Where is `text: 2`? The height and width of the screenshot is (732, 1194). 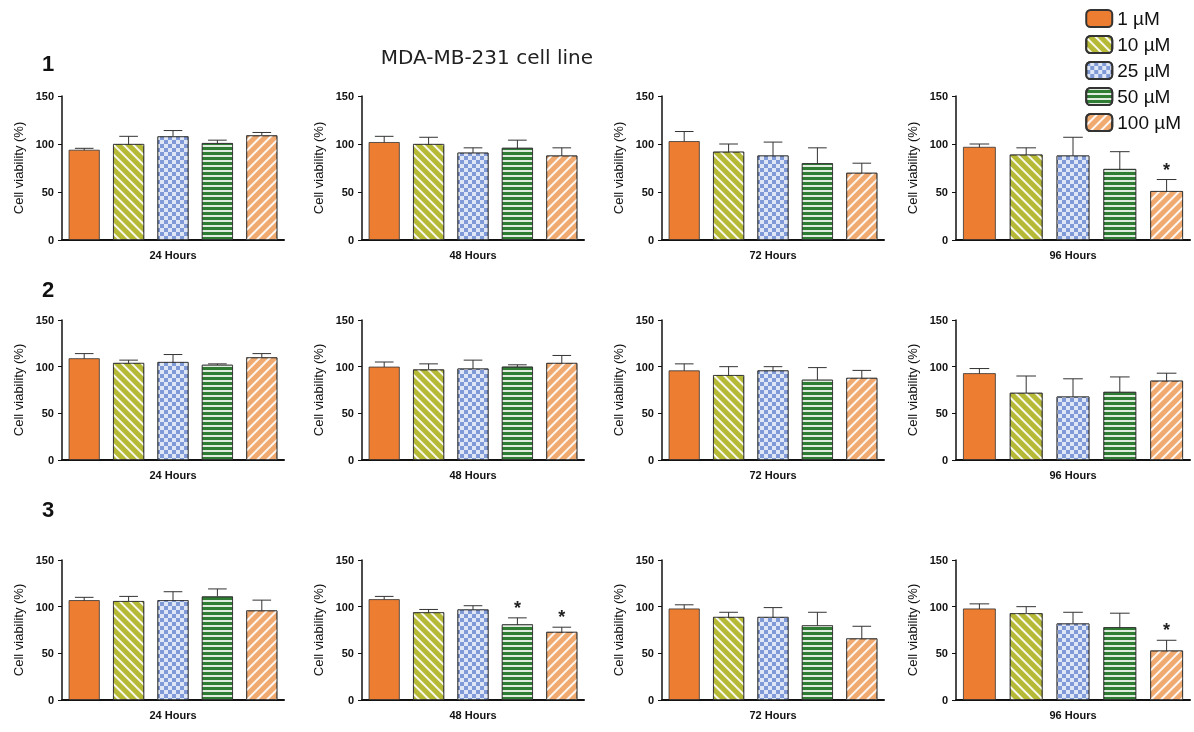
text: 2 is located at coordinates (48, 289).